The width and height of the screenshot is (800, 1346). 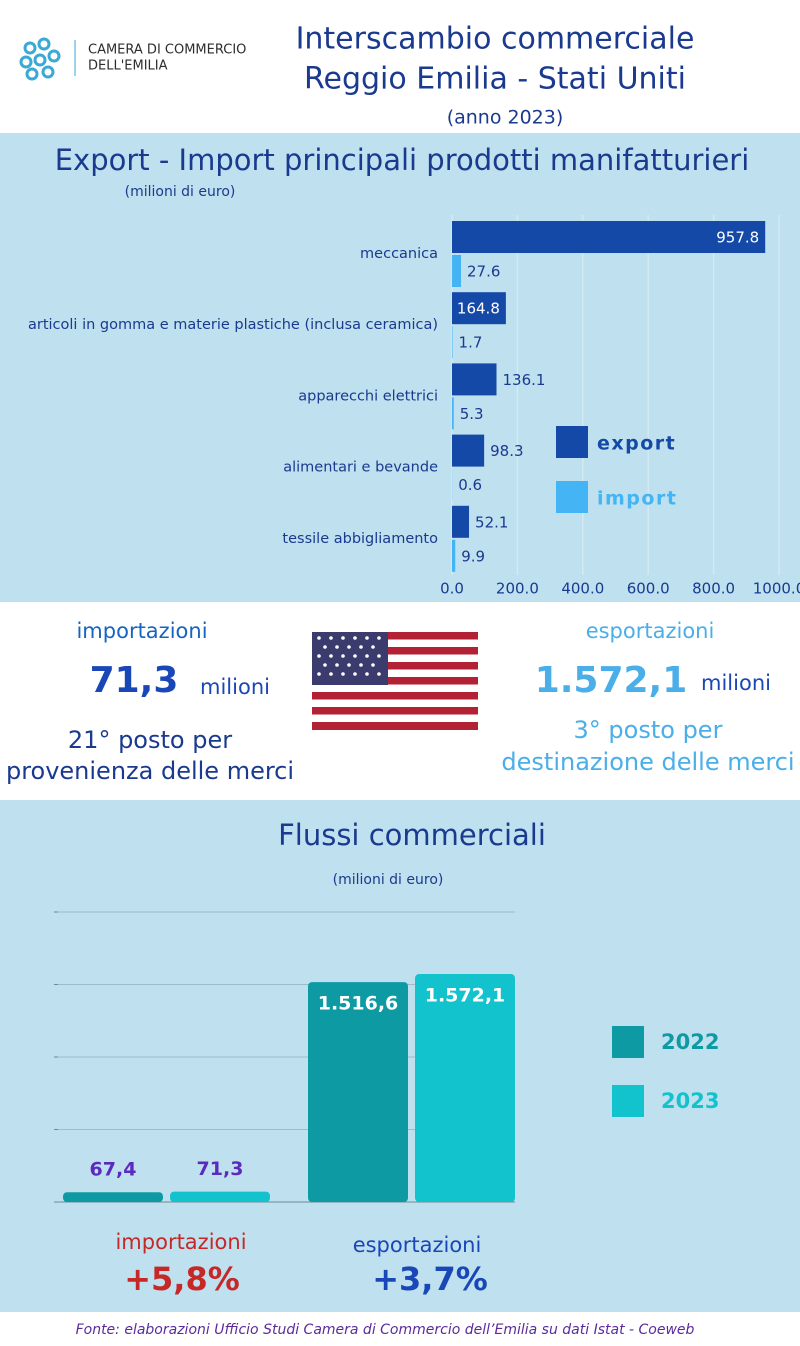 I want to click on title: Interscambio commerciale, so click(x=495, y=39).